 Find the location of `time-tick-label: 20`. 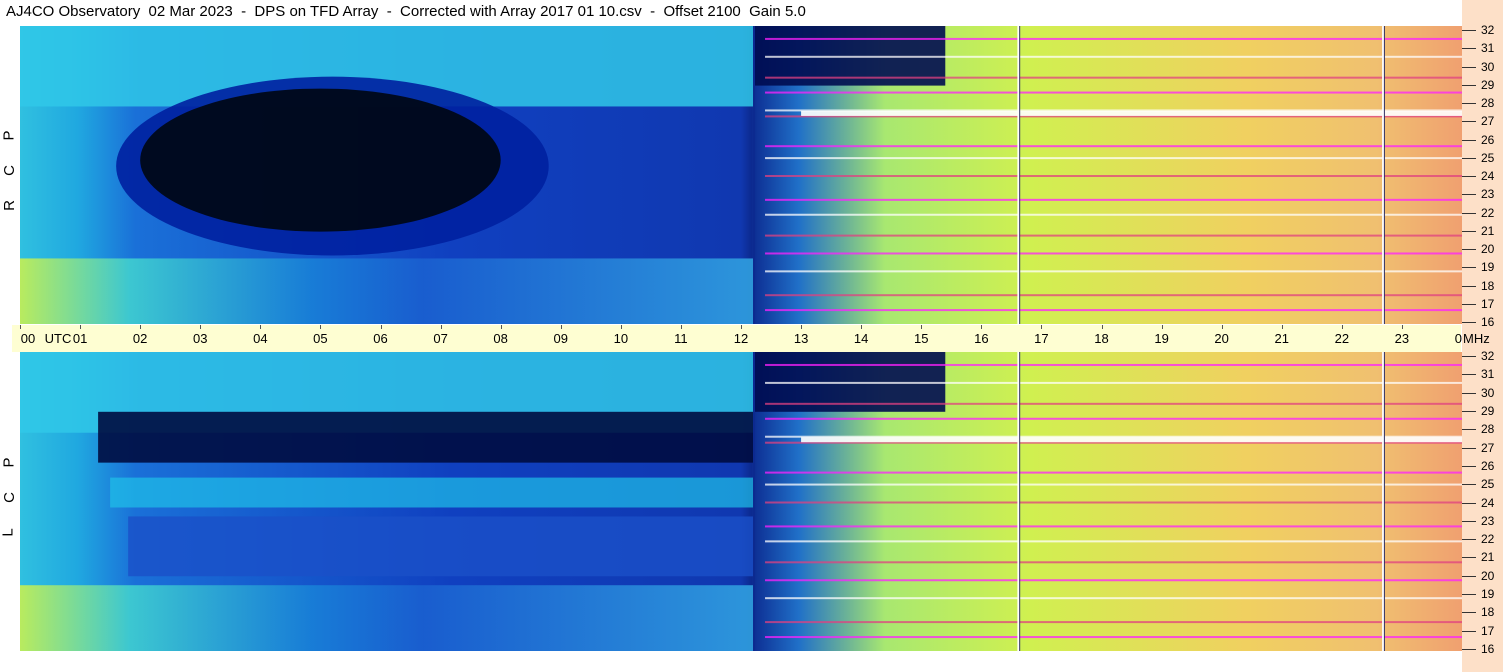

time-tick-label: 20 is located at coordinates (1221, 338).